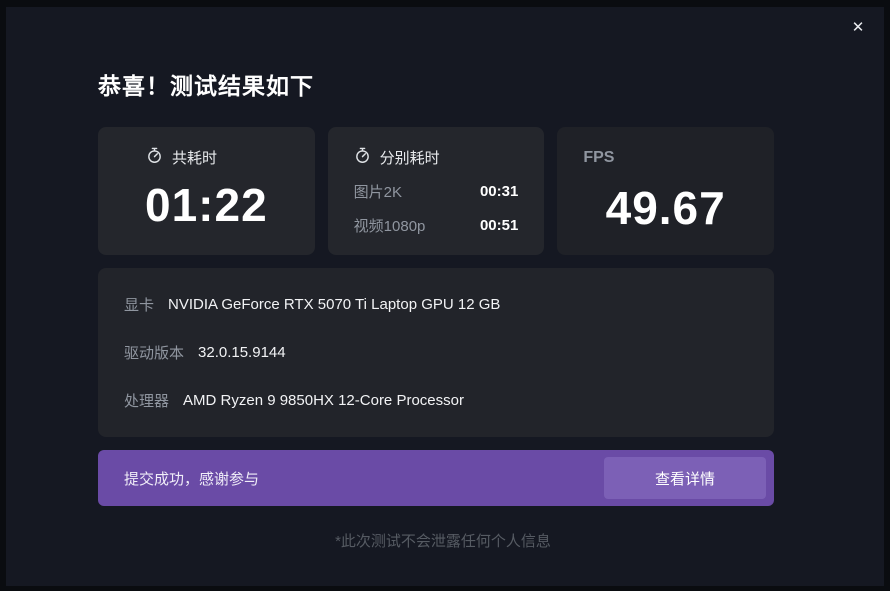 This screenshot has width=890, height=591. I want to click on total-time-label: 共耗时, so click(195, 158).